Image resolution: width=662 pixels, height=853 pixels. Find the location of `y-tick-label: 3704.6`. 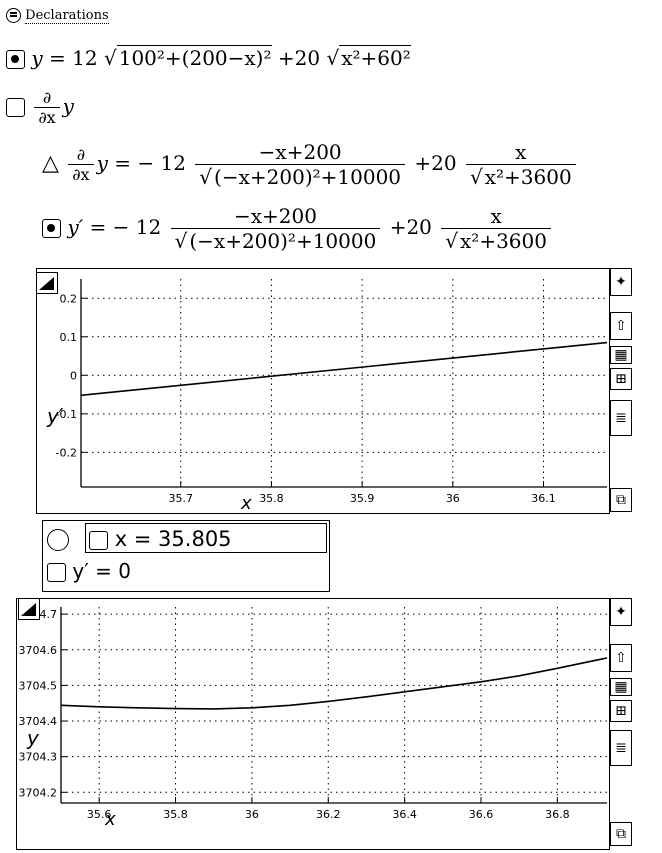

y-tick-label: 3704.6 is located at coordinates (38, 650).